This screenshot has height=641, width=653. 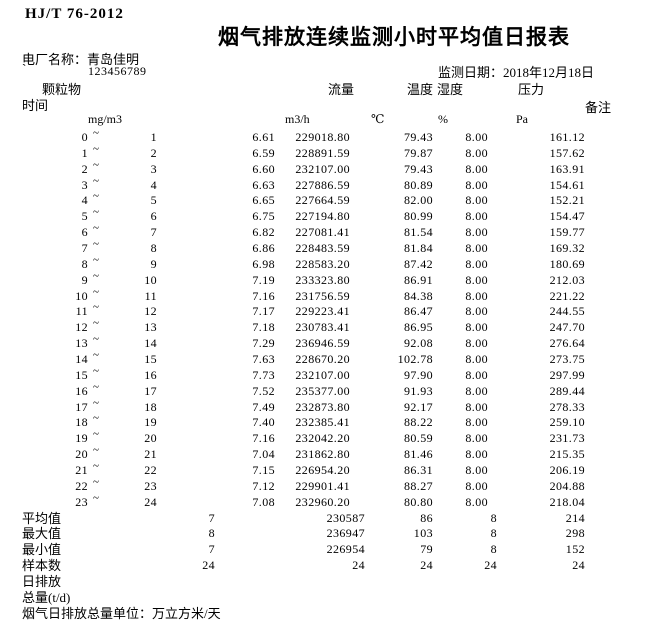 I want to click on table-row: 12 ~13 7.18 230783.41 86.95 8.00 247.70, so click(x=326, y=326).